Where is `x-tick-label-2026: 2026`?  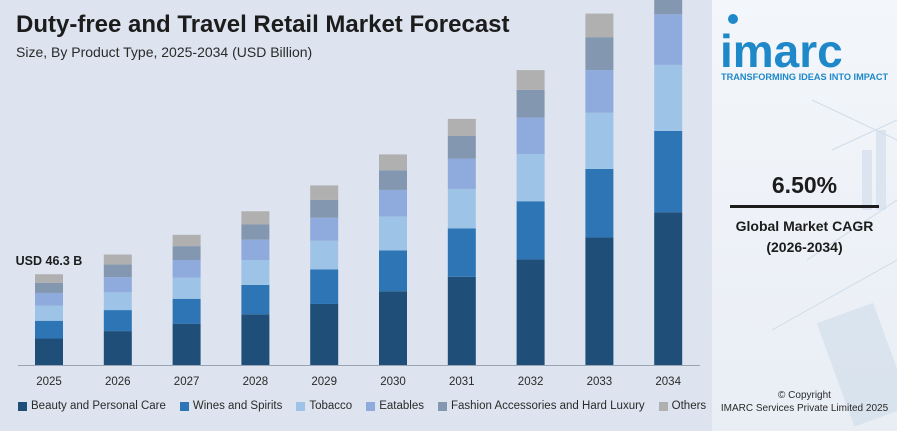 x-tick-label-2026: 2026 is located at coordinates (118, 382).